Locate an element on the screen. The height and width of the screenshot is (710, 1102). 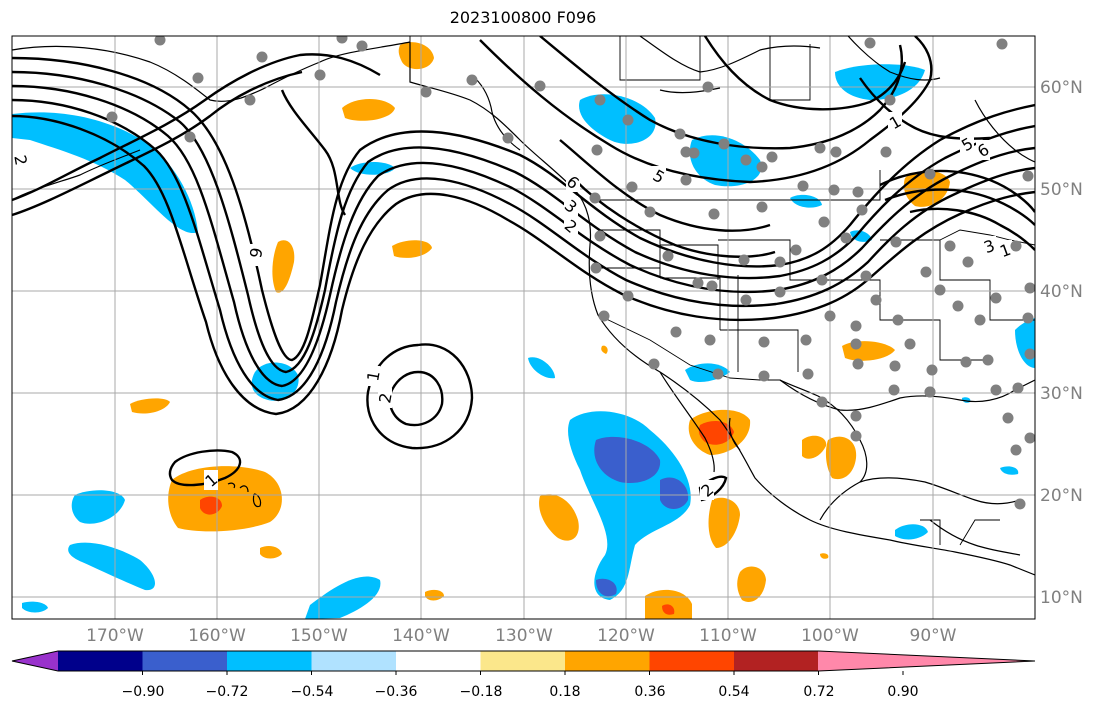
lon-label: 160°W is located at coordinates (217, 636).